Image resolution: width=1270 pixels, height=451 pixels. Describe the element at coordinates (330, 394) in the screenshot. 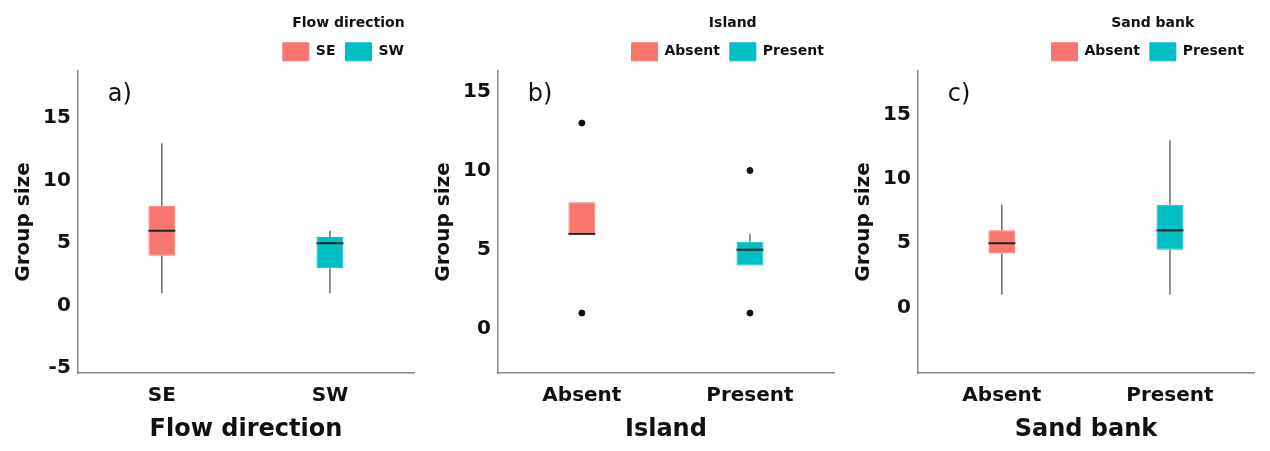

I see `x-tick-label: SW` at that location.